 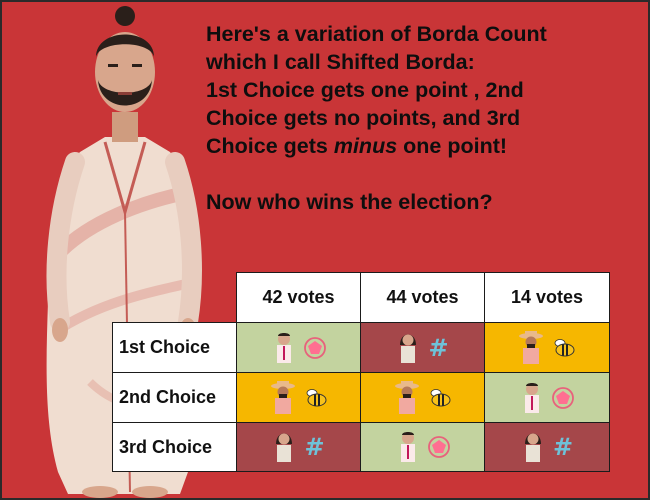 What do you see at coordinates (547, 297) in the screenshot?
I see `column-header: 14 votes` at bounding box center [547, 297].